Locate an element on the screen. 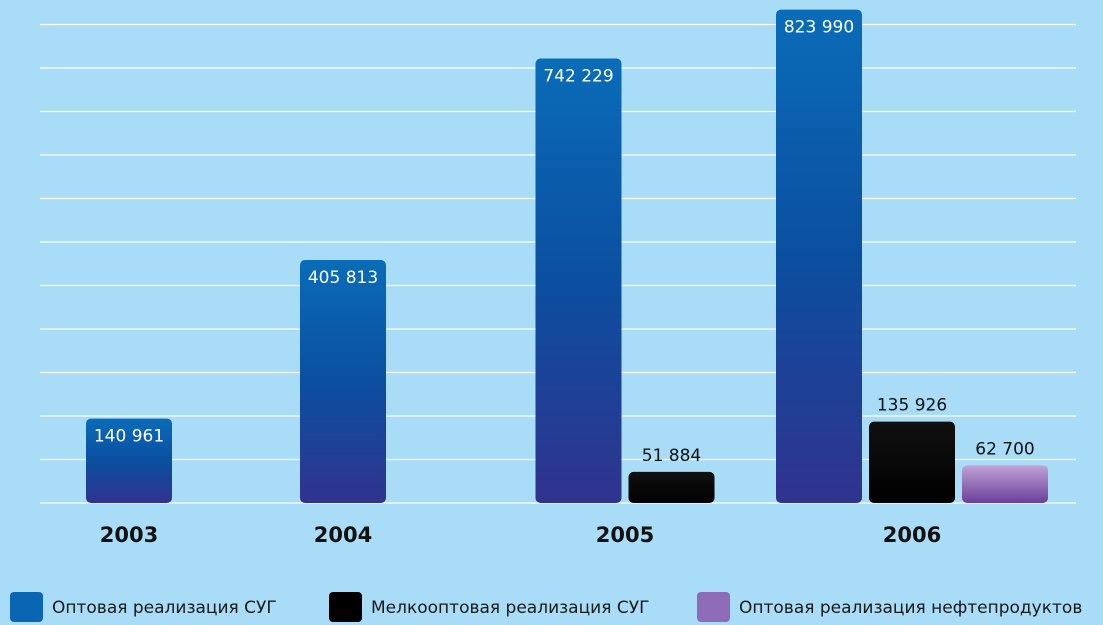 This screenshot has width=1103, height=625. x-tick-label: 2006 is located at coordinates (912, 535).